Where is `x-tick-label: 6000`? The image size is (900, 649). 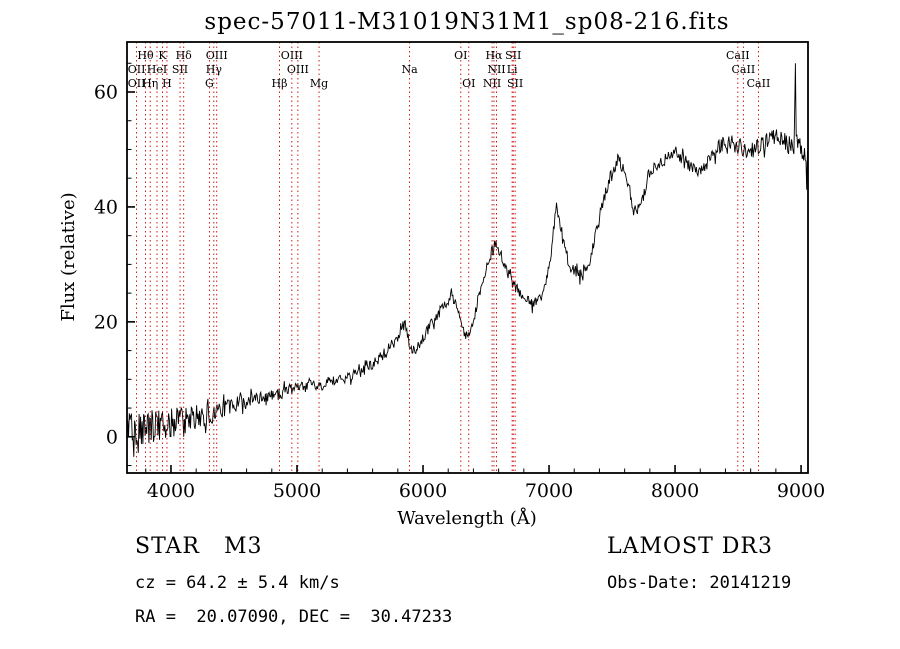 x-tick-label: 6000 is located at coordinates (423, 491).